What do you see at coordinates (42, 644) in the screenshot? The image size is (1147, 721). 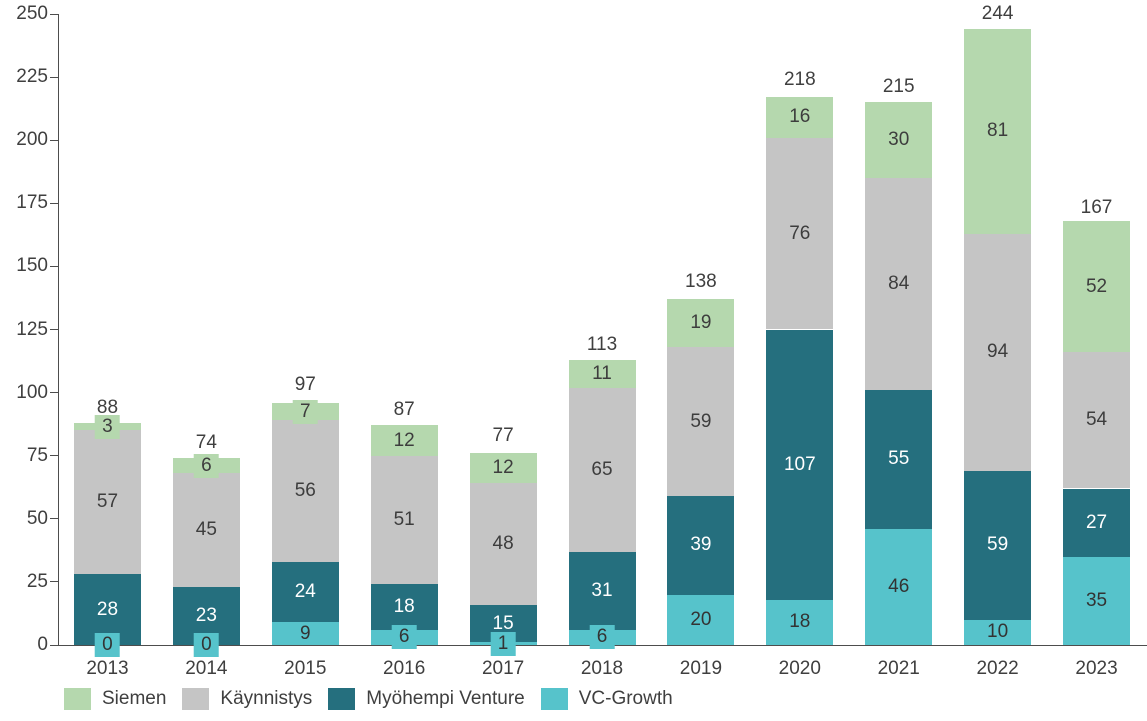 I see `y-axis-tick-label: 0` at bounding box center [42, 644].